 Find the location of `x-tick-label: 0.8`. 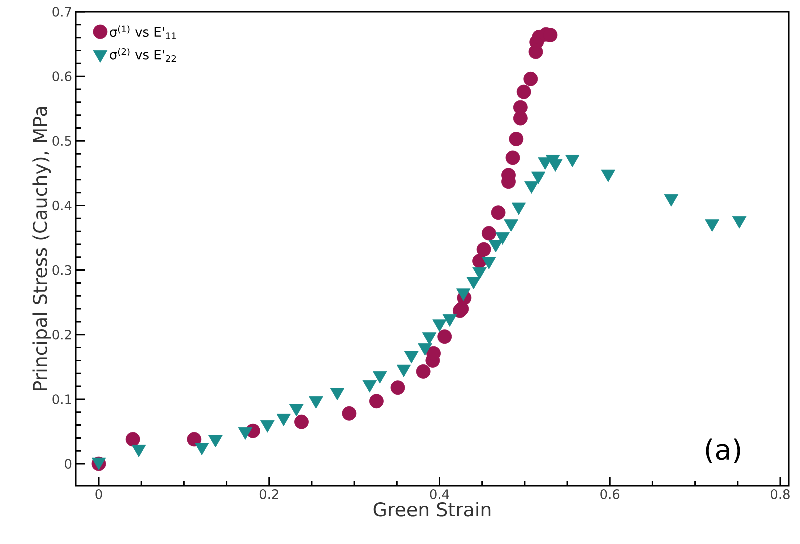

x-tick-label: 0.8 is located at coordinates (780, 495).